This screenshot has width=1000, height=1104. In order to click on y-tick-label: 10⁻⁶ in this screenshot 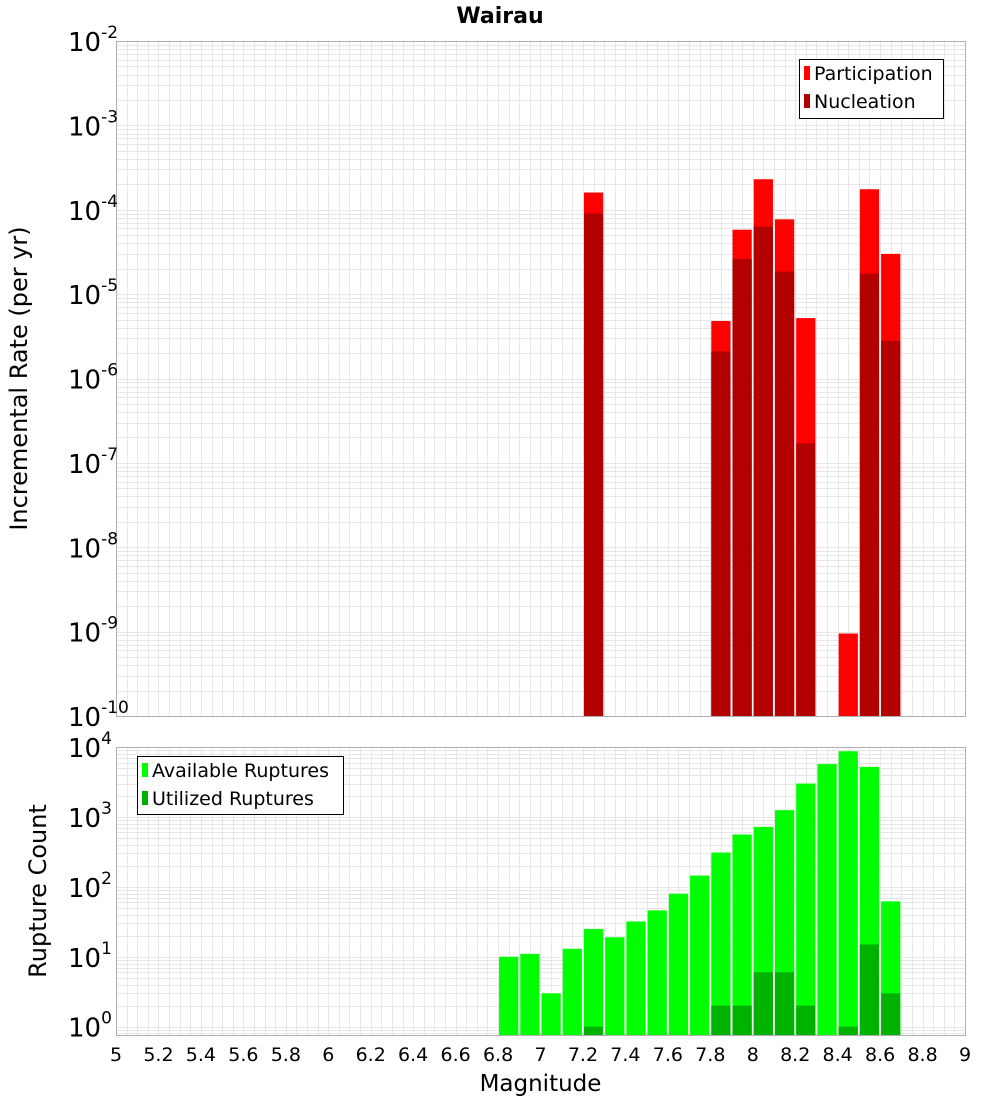, I will do `click(93, 378)`.